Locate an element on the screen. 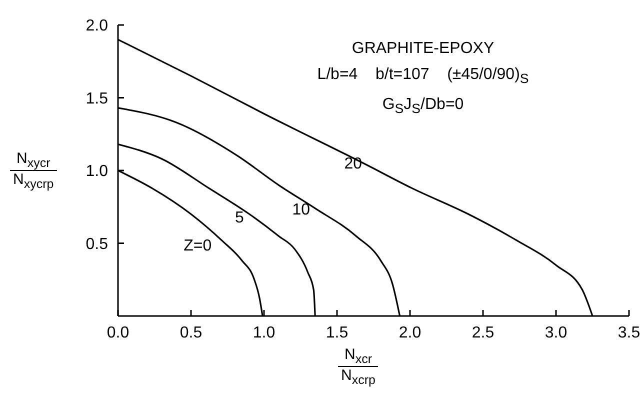  x-tick-label: 3.0 is located at coordinates (556, 333).